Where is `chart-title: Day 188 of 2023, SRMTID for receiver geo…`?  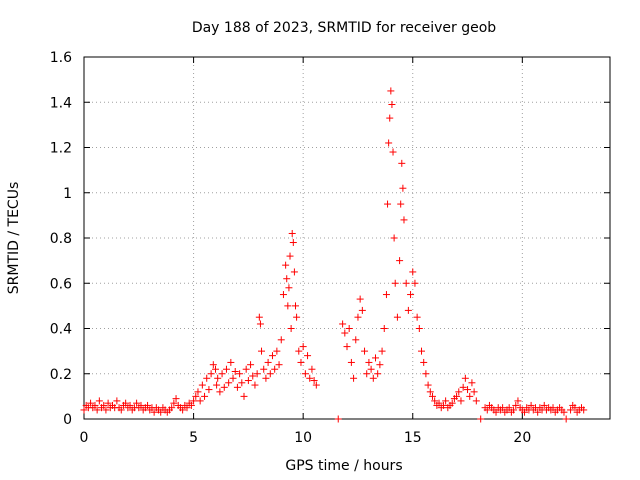
chart-title: Day 188 of 2023, SRMTID for receiver geo… is located at coordinates (344, 28).